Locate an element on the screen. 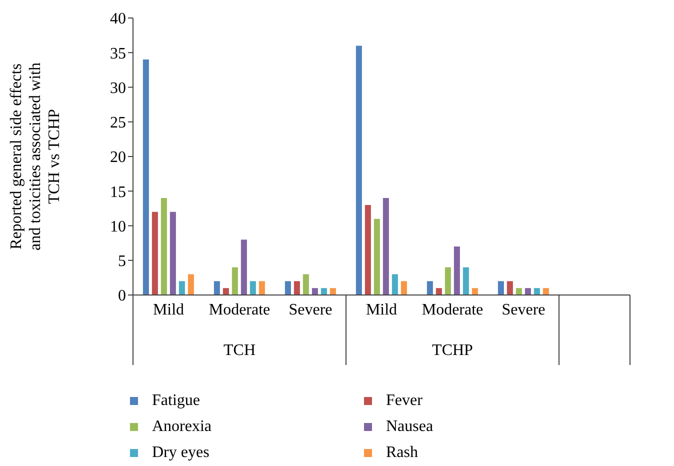 The height and width of the screenshot is (466, 674). text: TCHP is located at coordinates (453, 350).